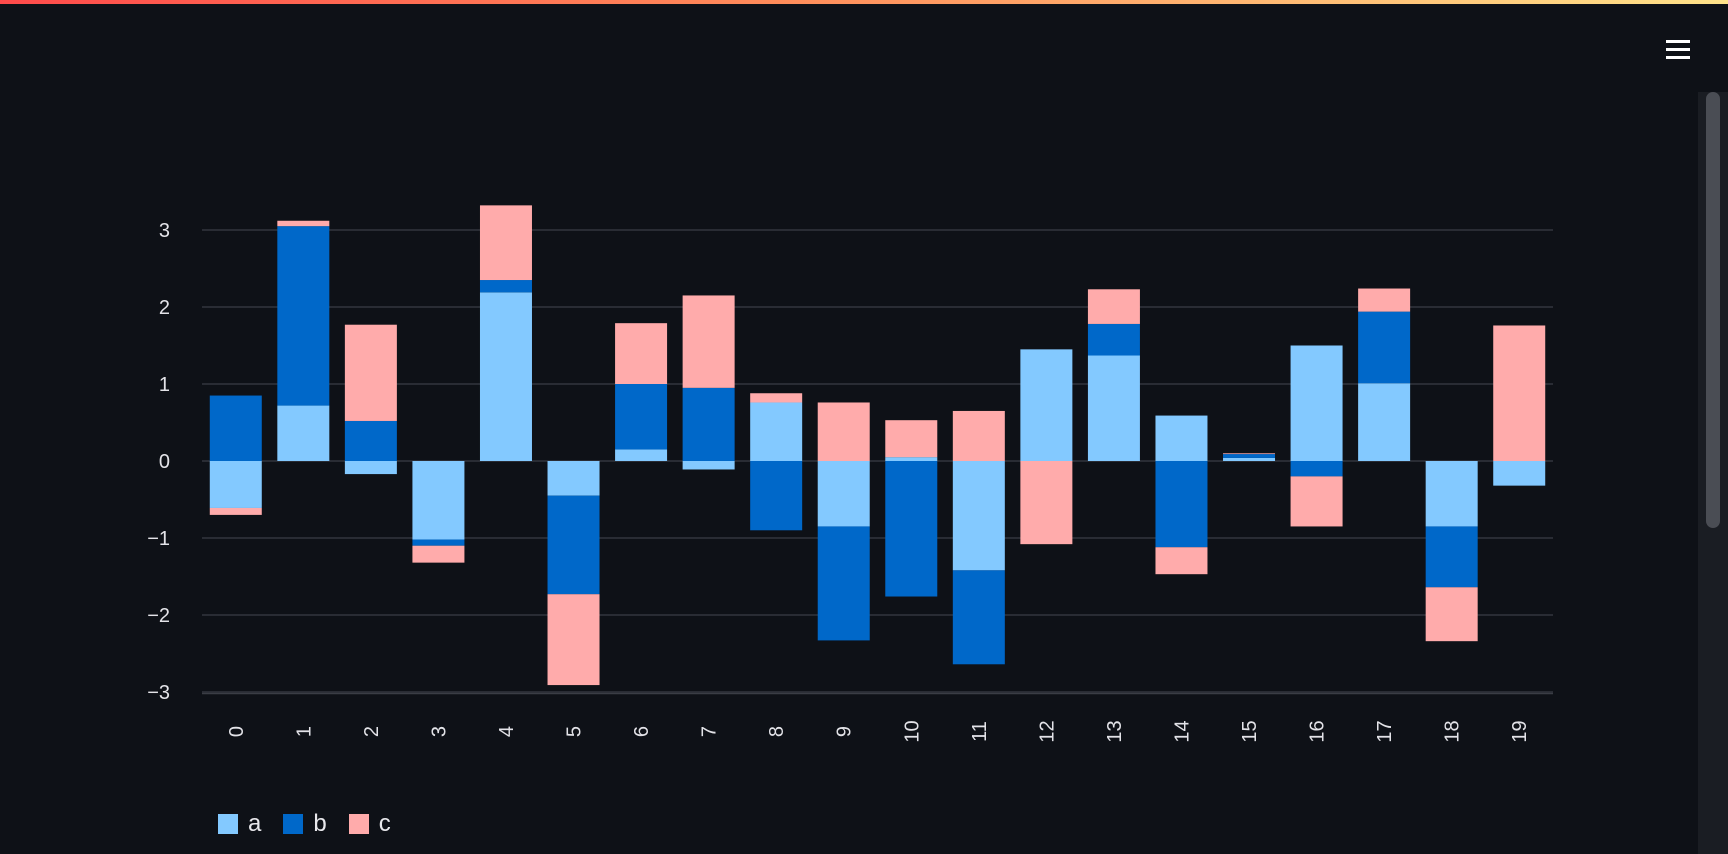 This screenshot has width=1728, height=854. Describe the element at coordinates (305, 823) in the screenshot. I see `legend-item-b: b` at that location.